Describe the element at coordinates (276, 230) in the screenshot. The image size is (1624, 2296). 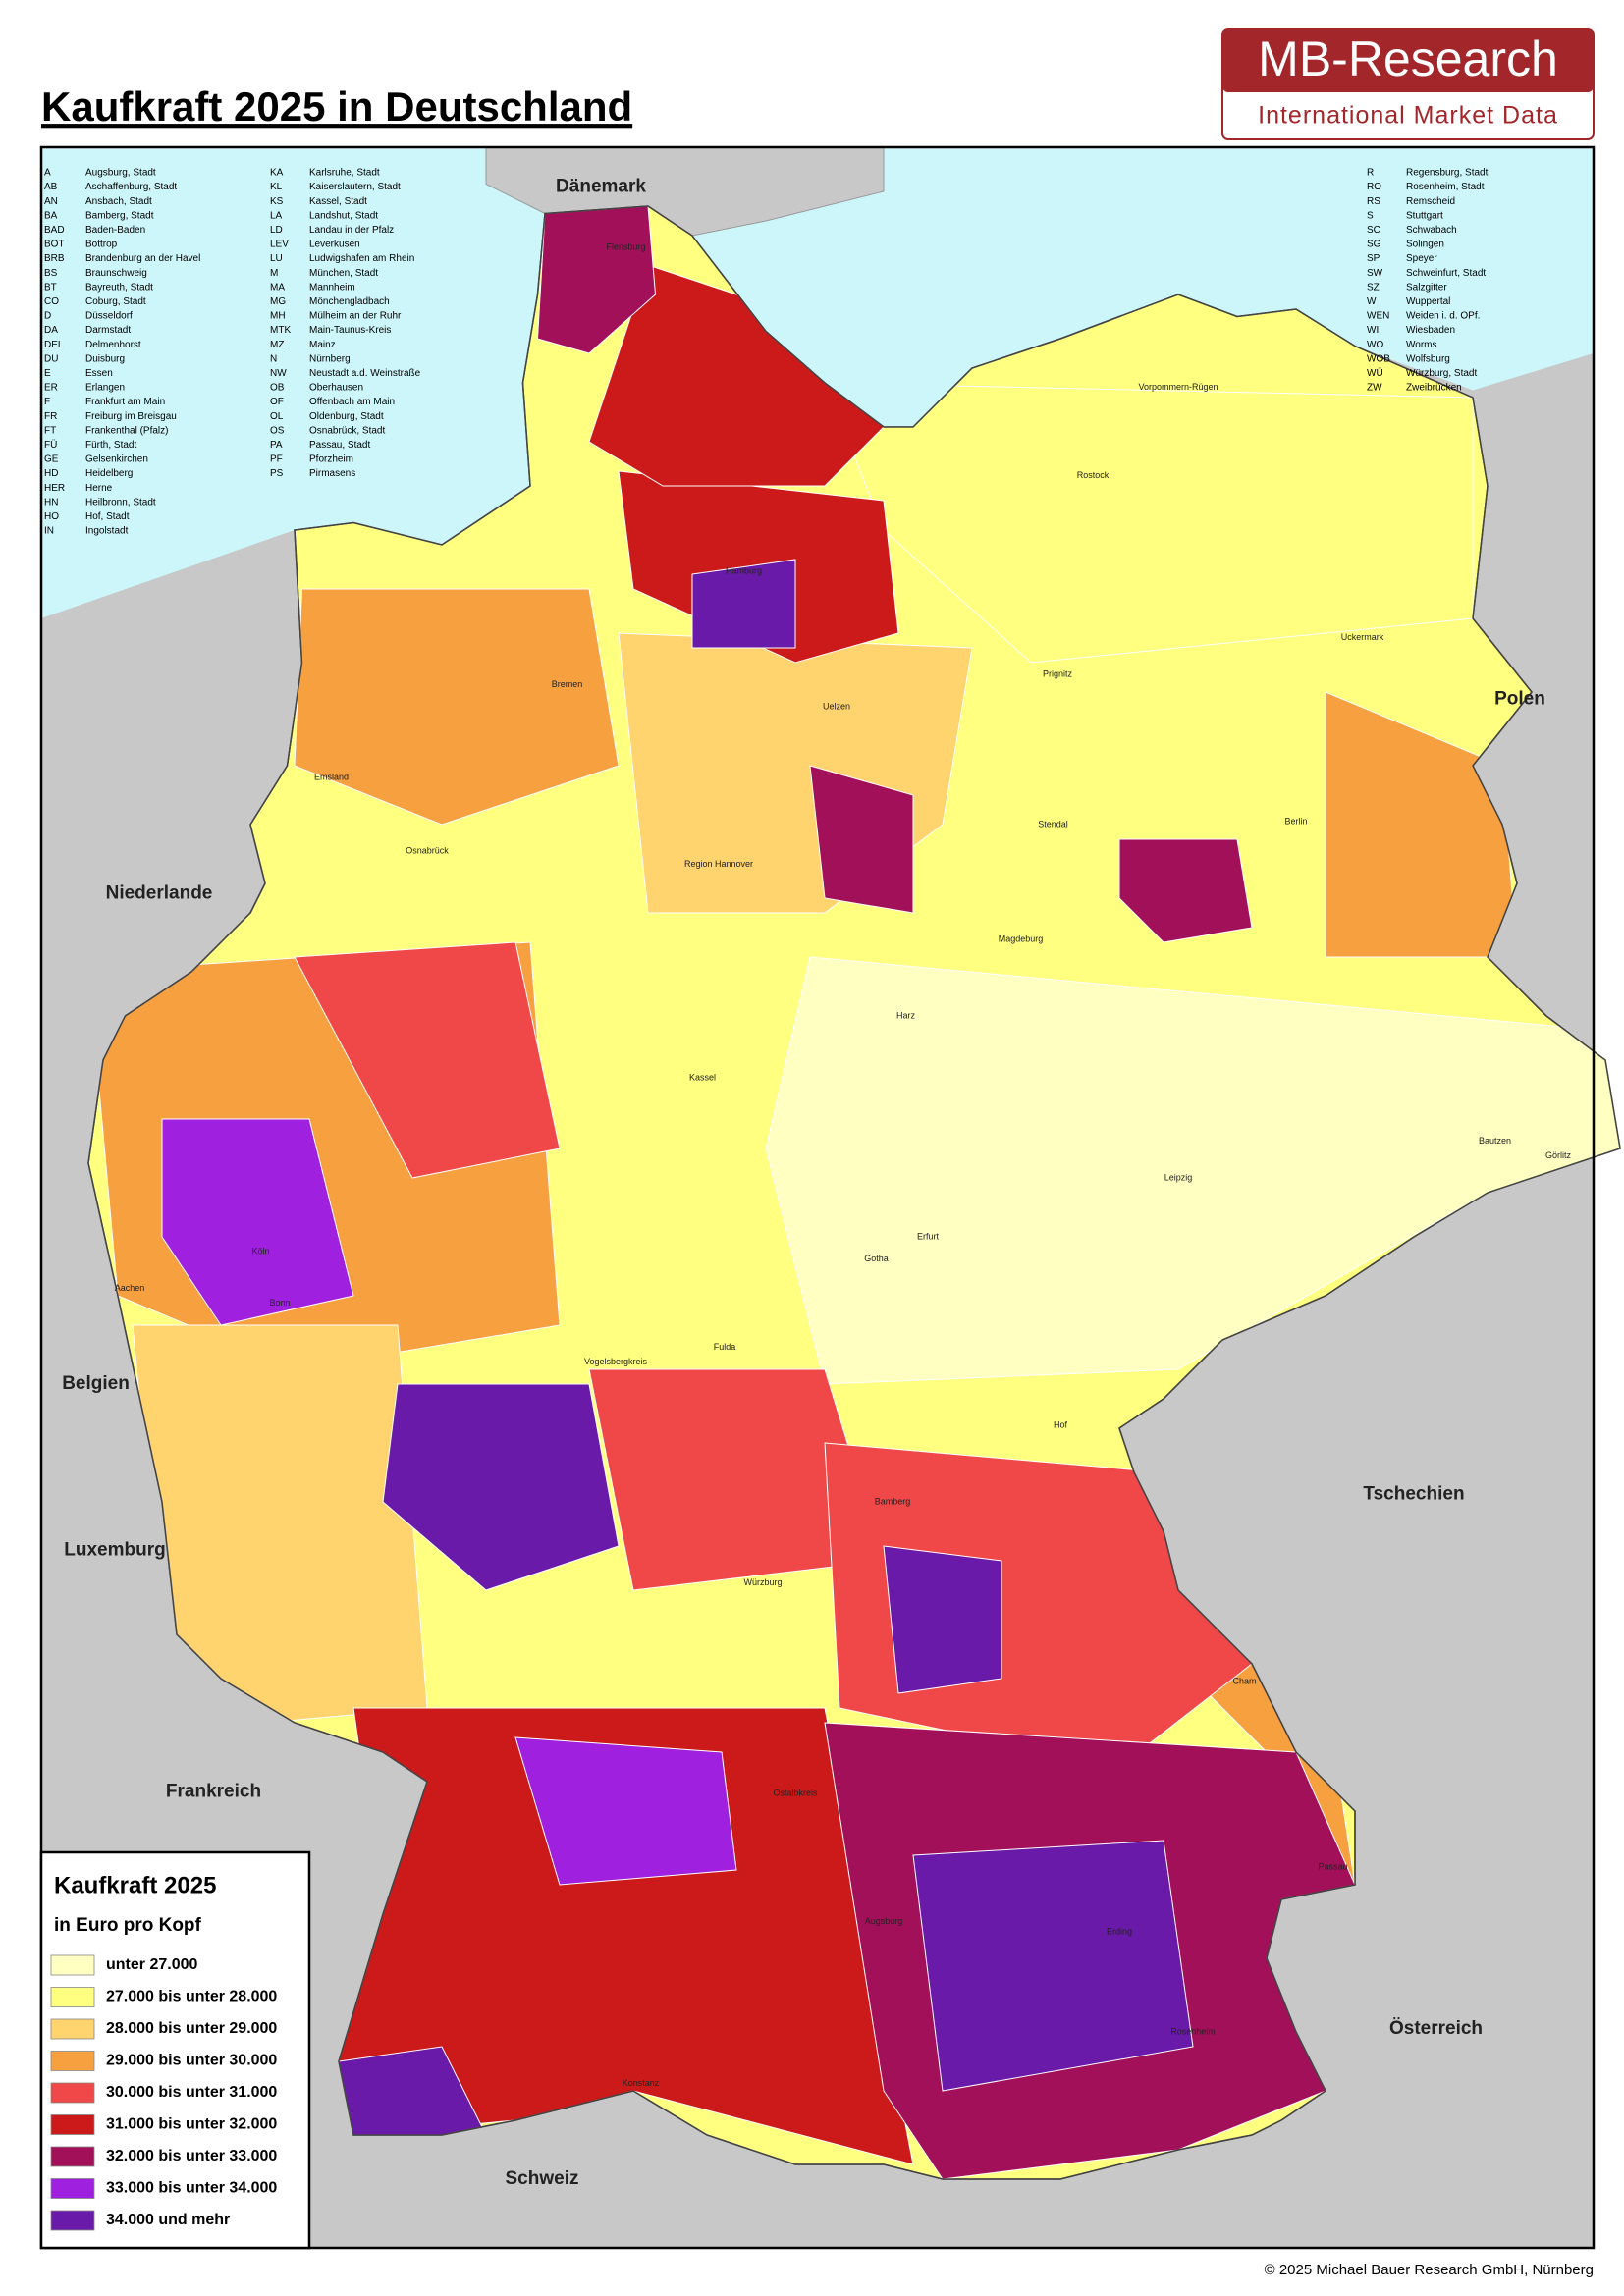
I see `abbreviation-code: LD` at that location.